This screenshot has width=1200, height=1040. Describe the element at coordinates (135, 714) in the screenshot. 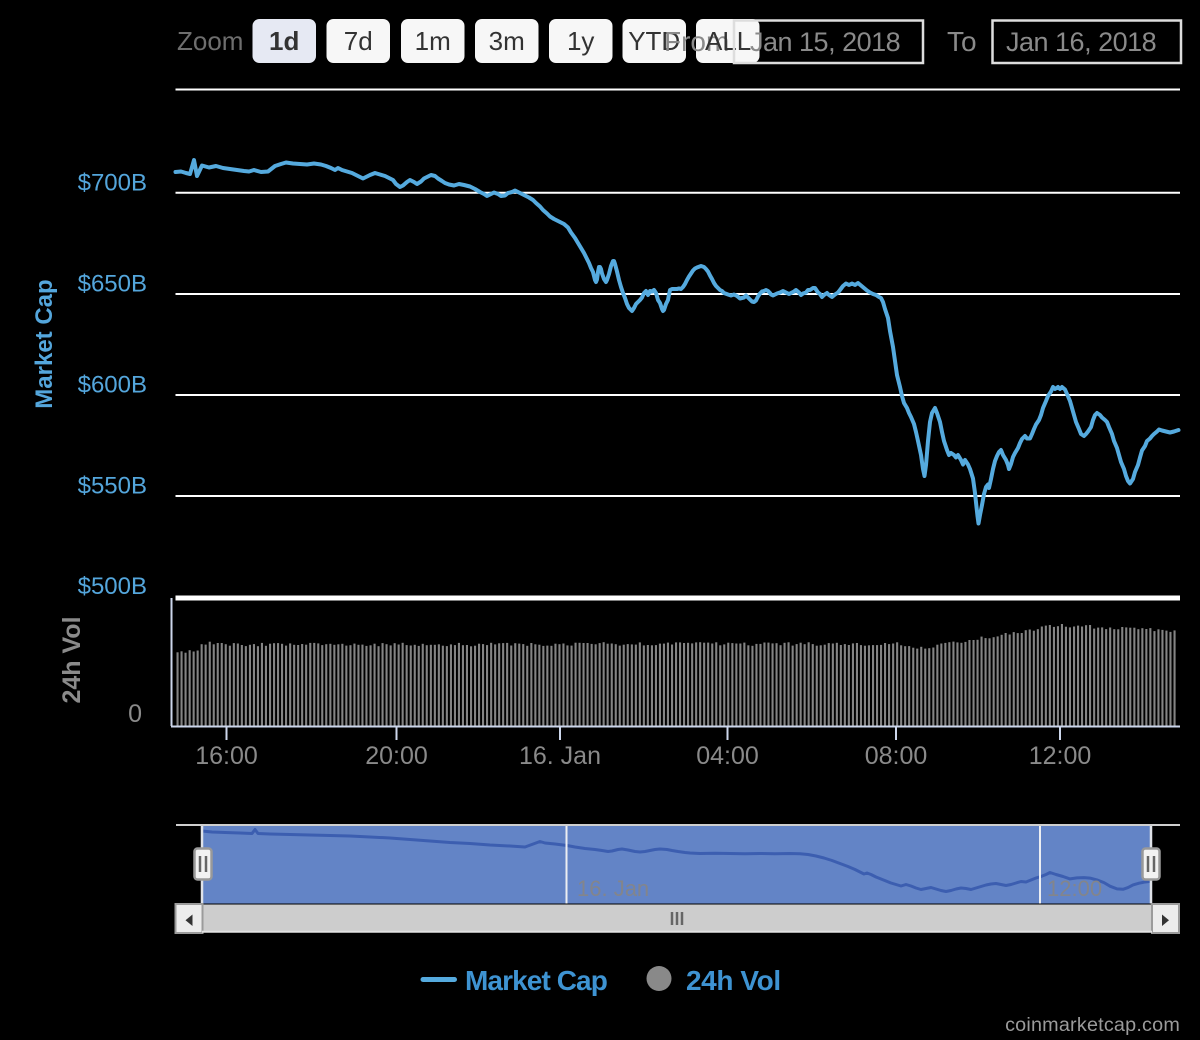

I see `svg-text: 0` at that location.